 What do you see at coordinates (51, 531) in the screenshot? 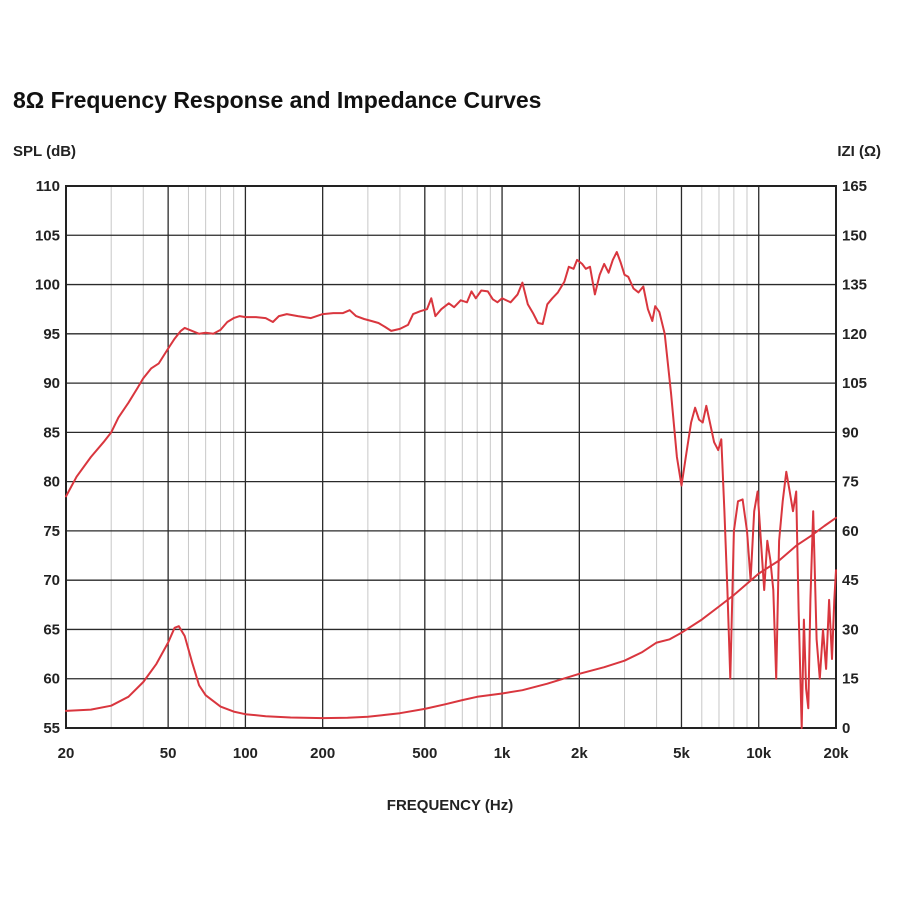
I see `left-tick-label: 75` at bounding box center [51, 531].